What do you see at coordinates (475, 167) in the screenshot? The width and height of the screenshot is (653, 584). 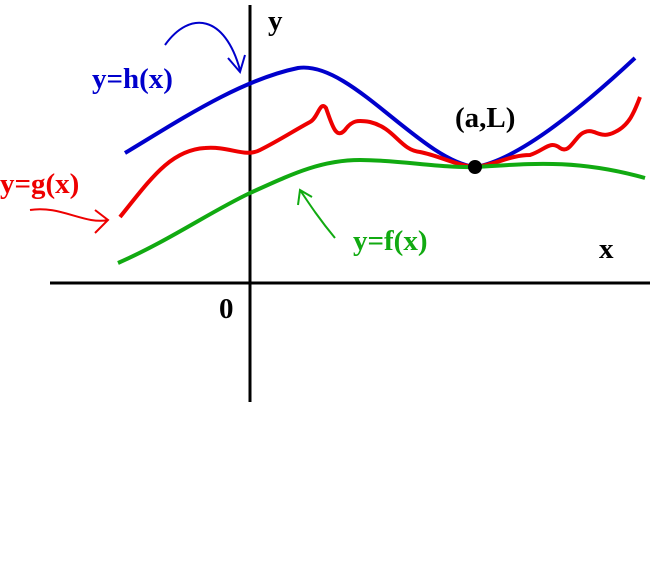 I see `limit-point` at bounding box center [475, 167].